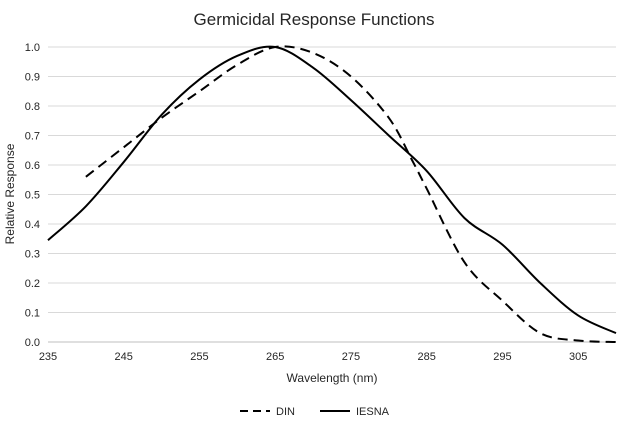 Image resolution: width=628 pixels, height=426 pixels. Describe the element at coordinates (32, 48) in the screenshot. I see `y-tick-label: 1.0` at that location.